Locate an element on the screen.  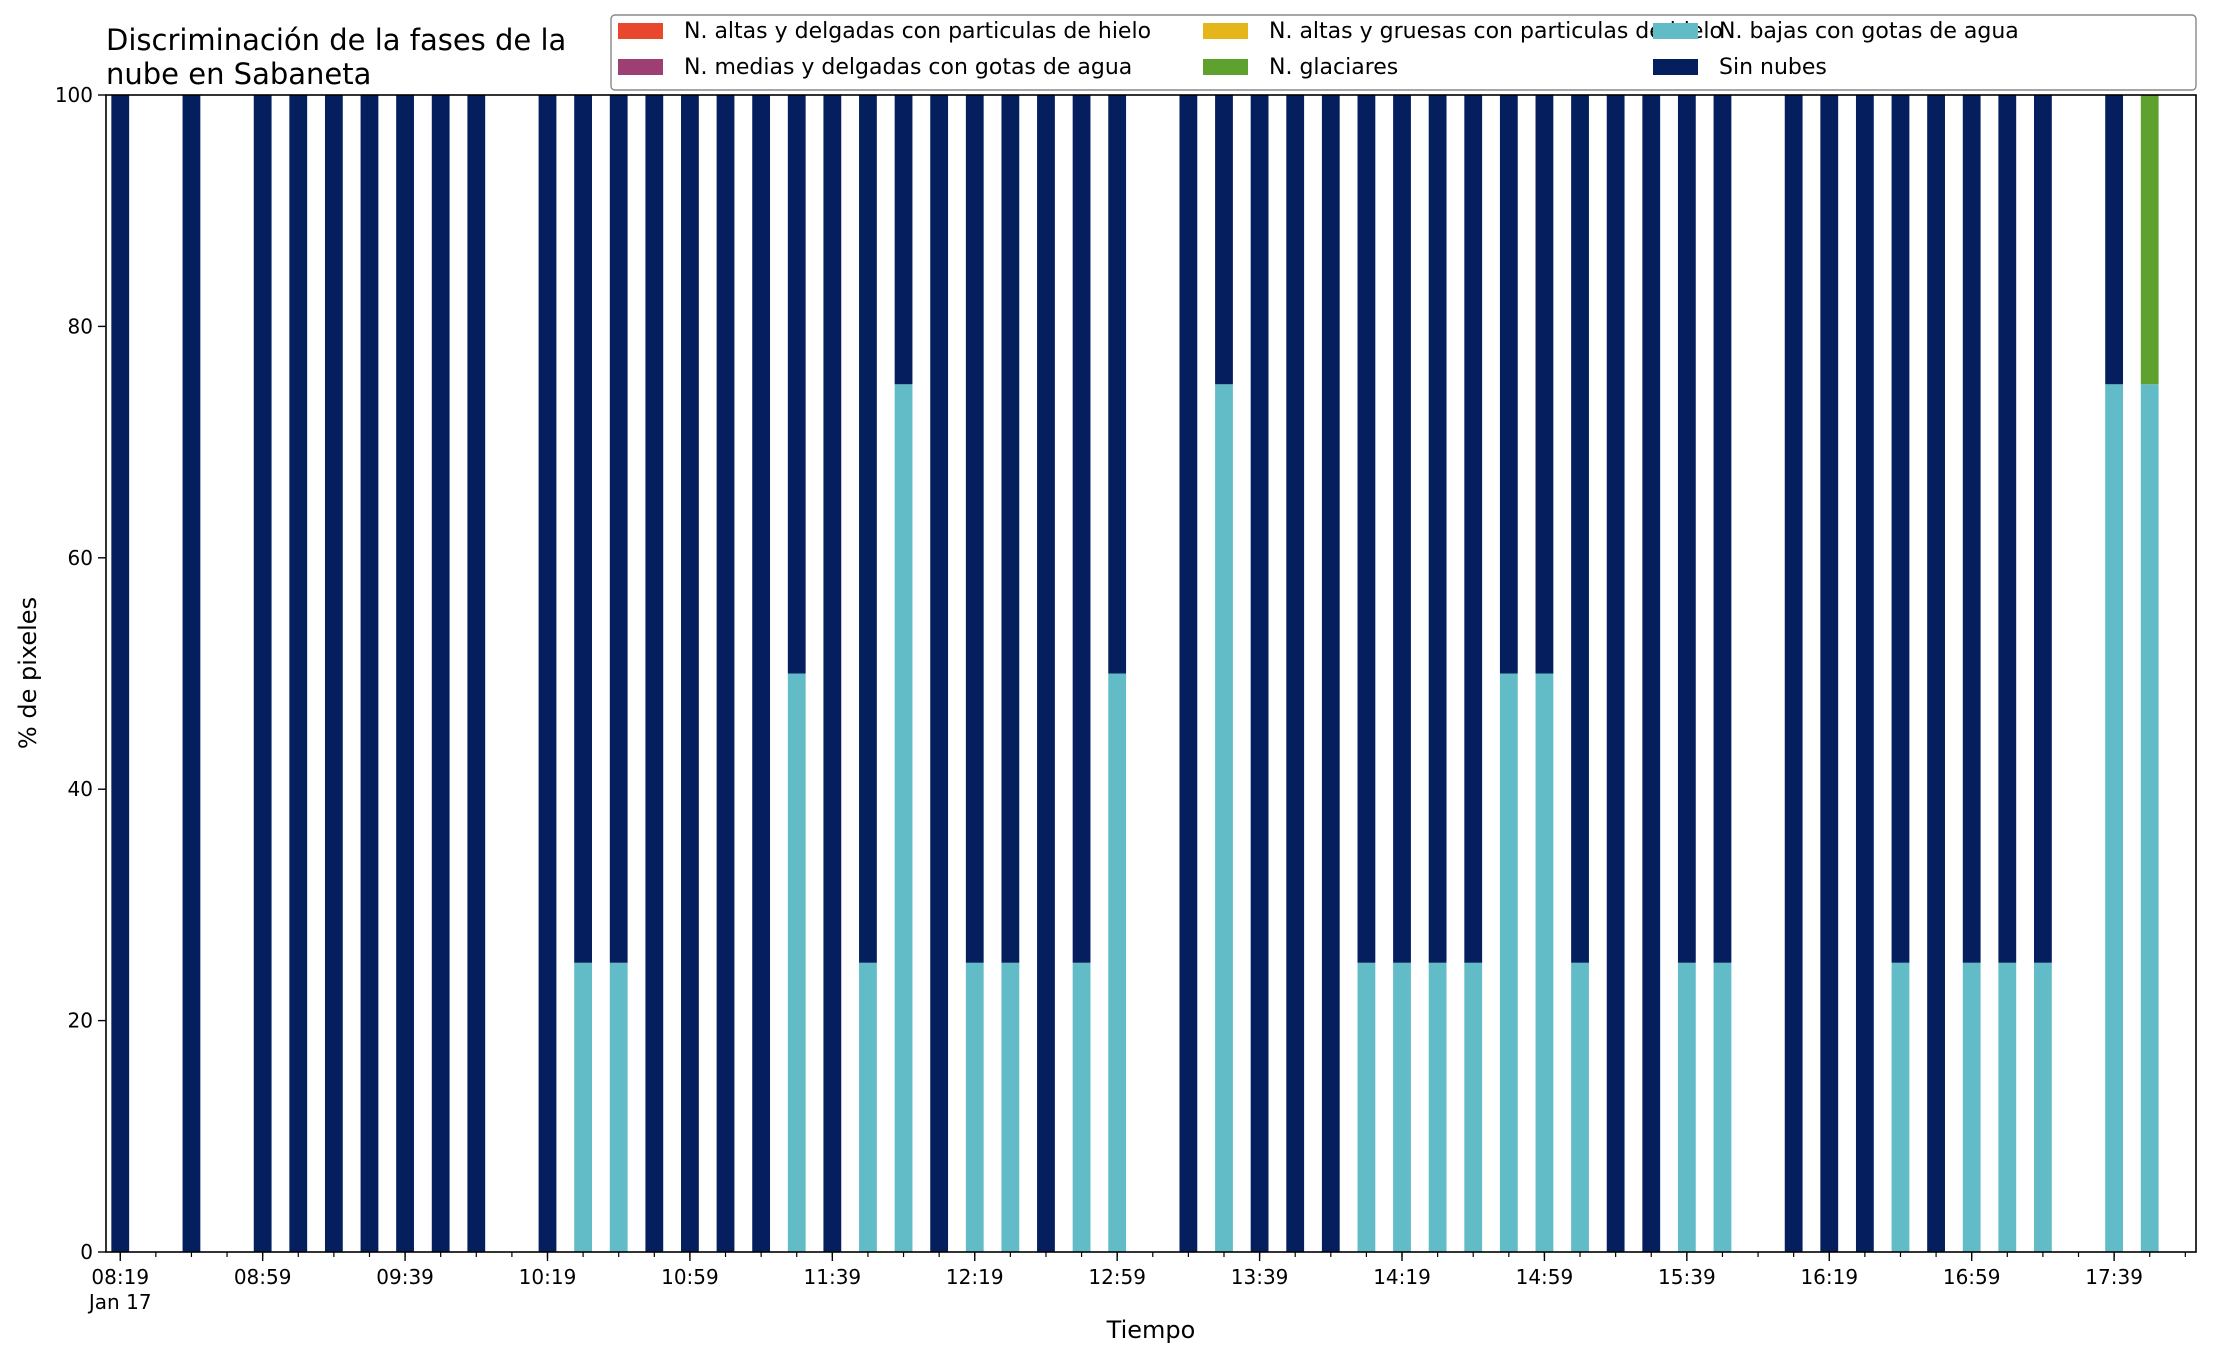
y-tick-label: 20 is located at coordinates (80, 1021).